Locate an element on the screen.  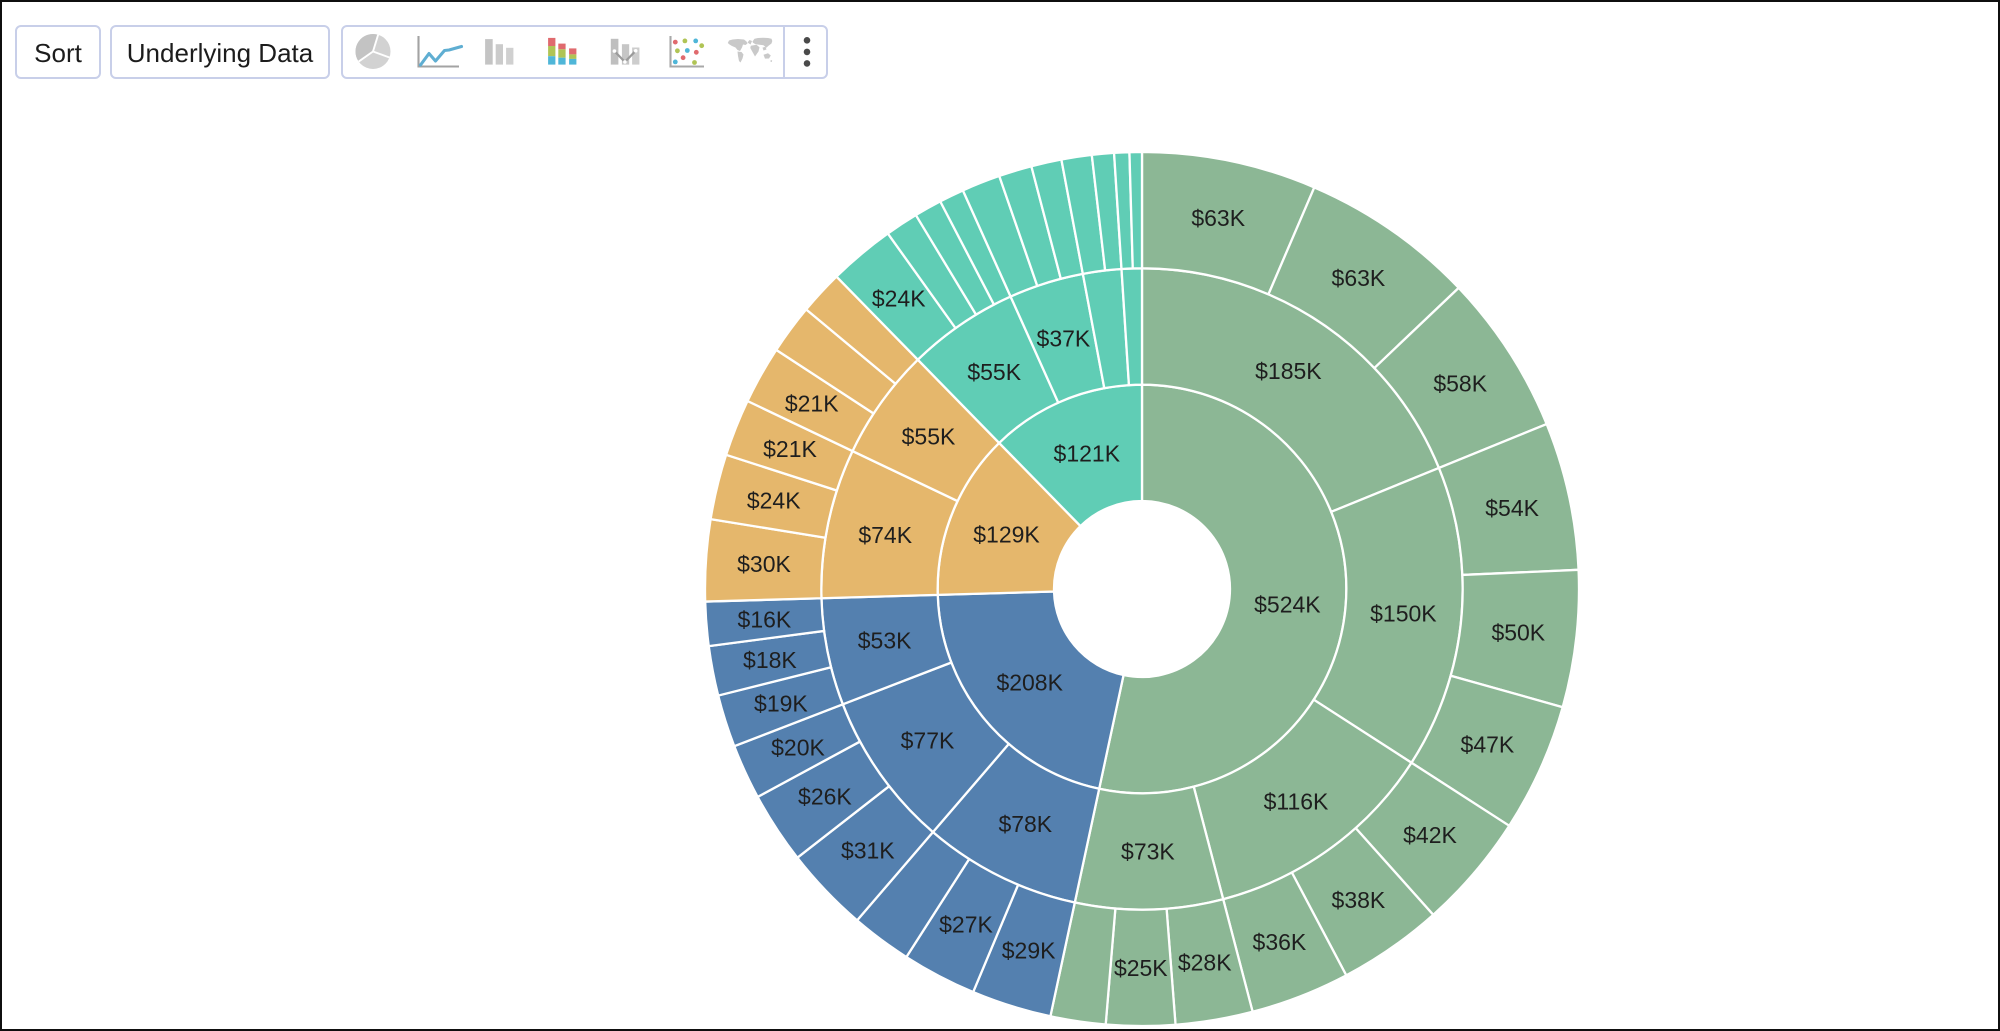
svg-text: $30K is located at coordinates (764, 564).